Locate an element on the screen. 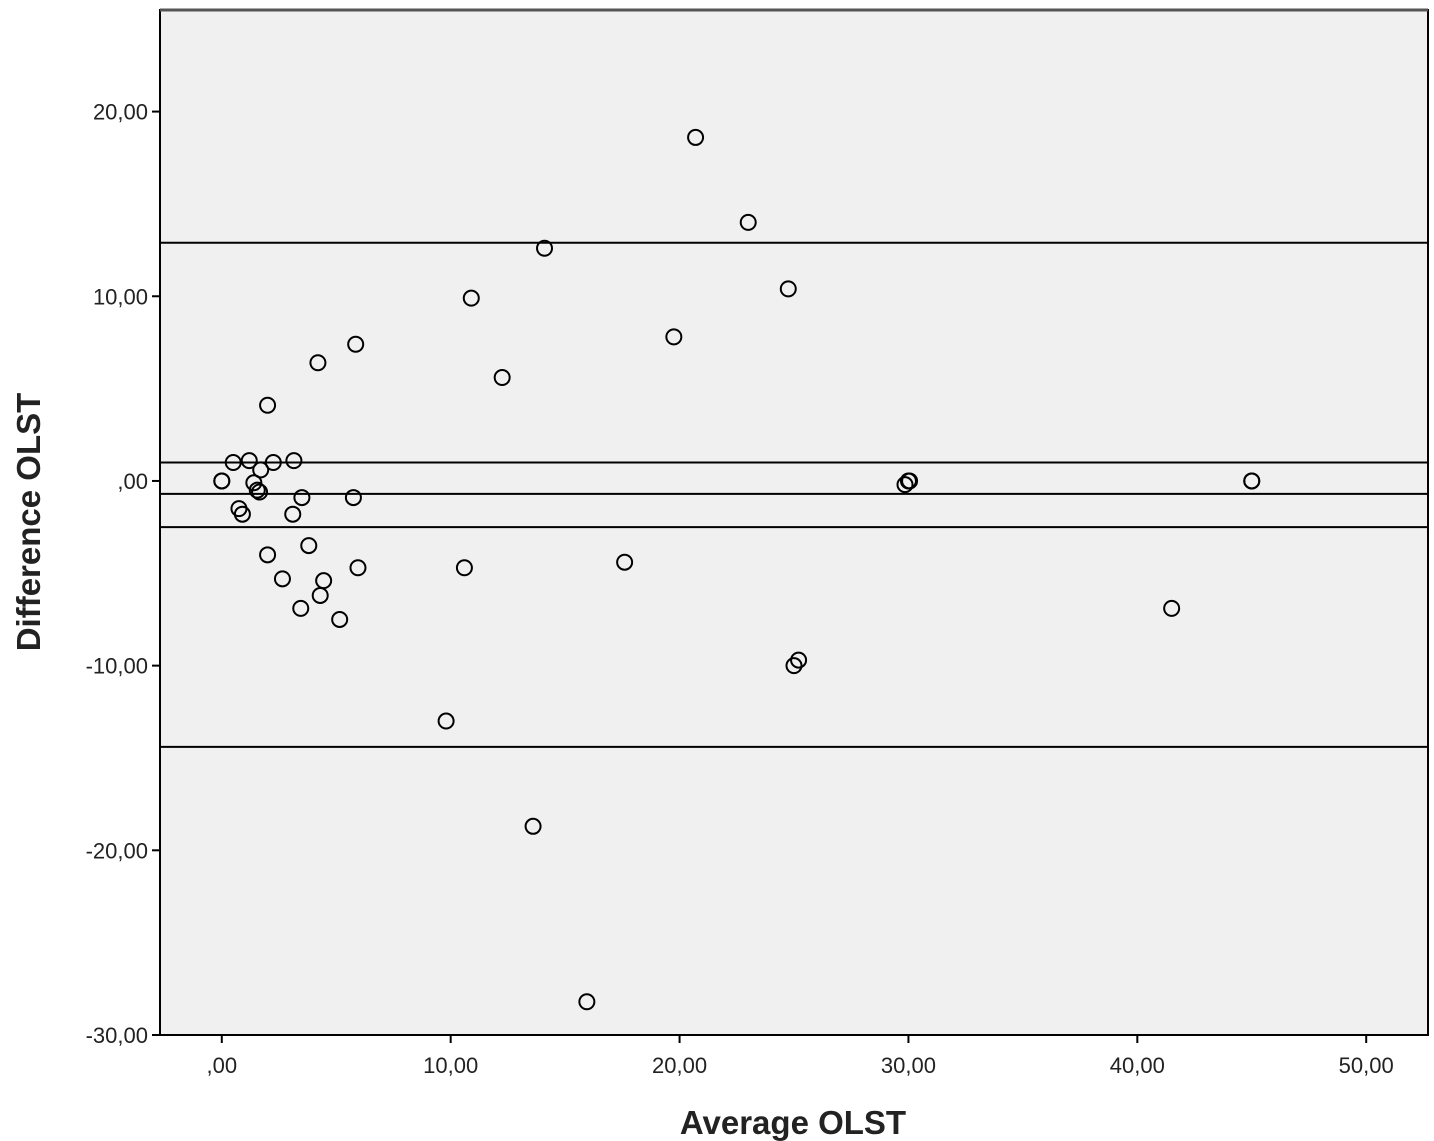 The width and height of the screenshot is (1434, 1141). y-tick-label: -20,00 is located at coordinates (117, 850).